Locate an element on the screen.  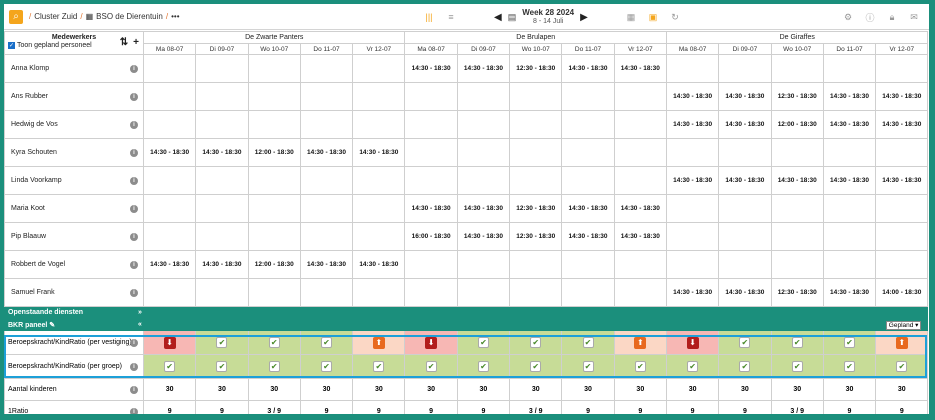
employee-name-cell: Kyra Schouten i is located at coordinates (74, 152).